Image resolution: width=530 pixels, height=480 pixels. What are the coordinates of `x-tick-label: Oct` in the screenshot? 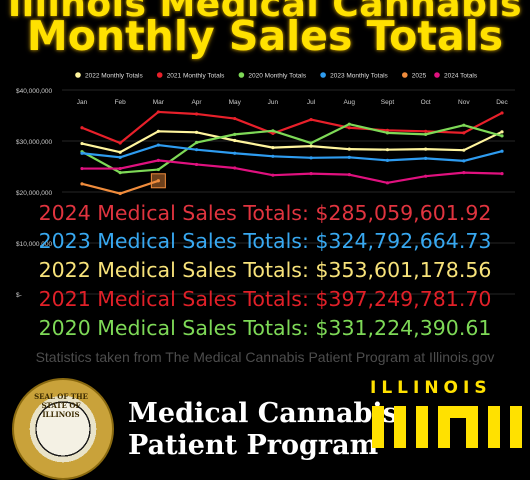 It's located at (426, 102).